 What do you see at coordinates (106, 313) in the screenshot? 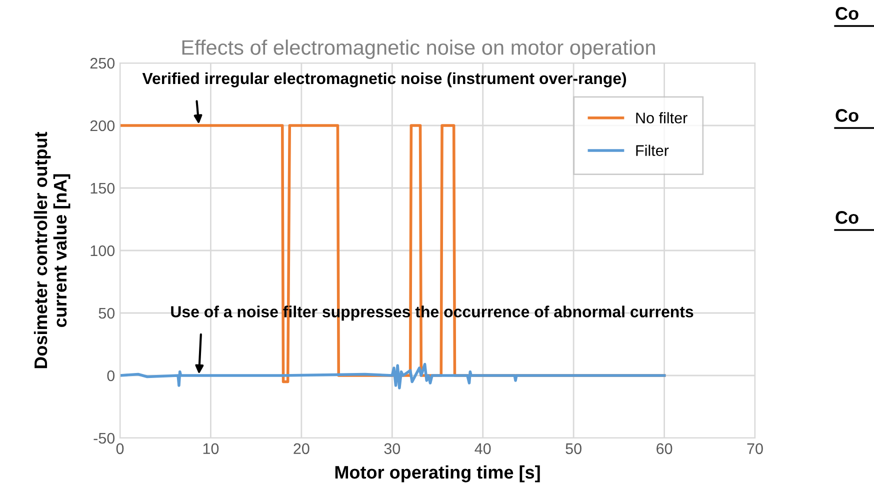
I see `y-tick-label: 50` at bounding box center [106, 313].